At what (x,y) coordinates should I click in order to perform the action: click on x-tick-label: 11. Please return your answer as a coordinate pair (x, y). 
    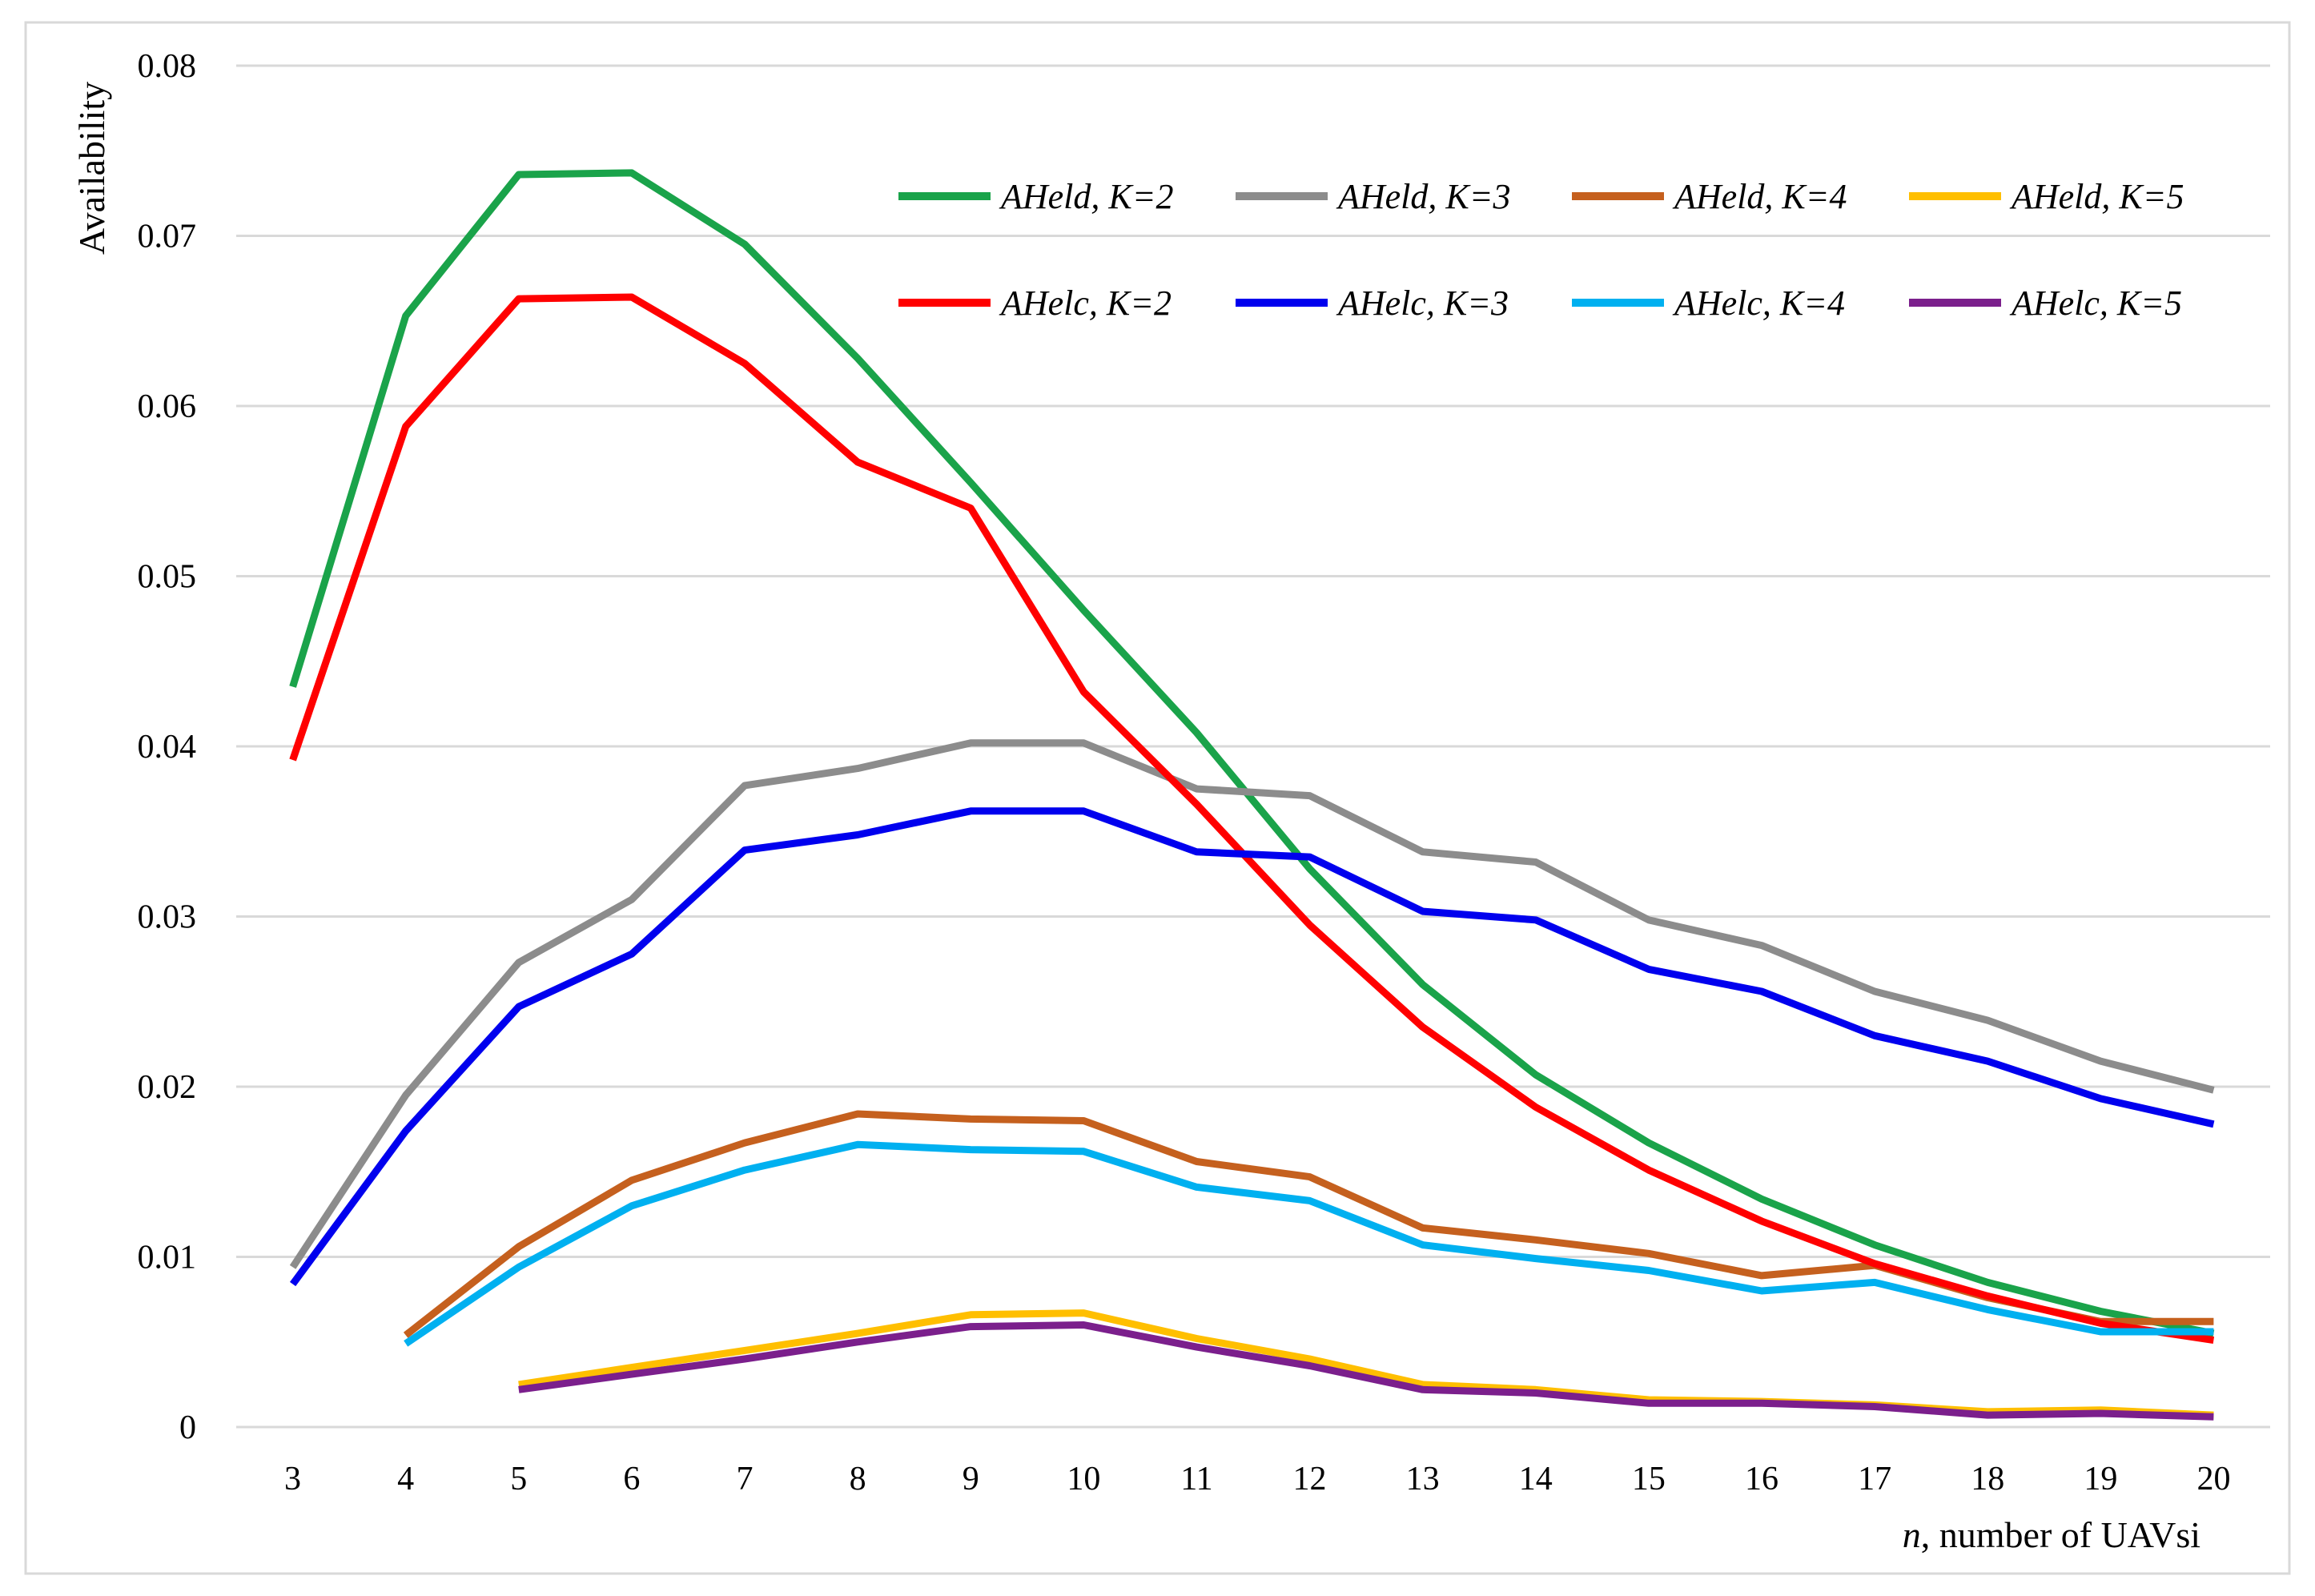
    Looking at the image, I should click on (1196, 1479).